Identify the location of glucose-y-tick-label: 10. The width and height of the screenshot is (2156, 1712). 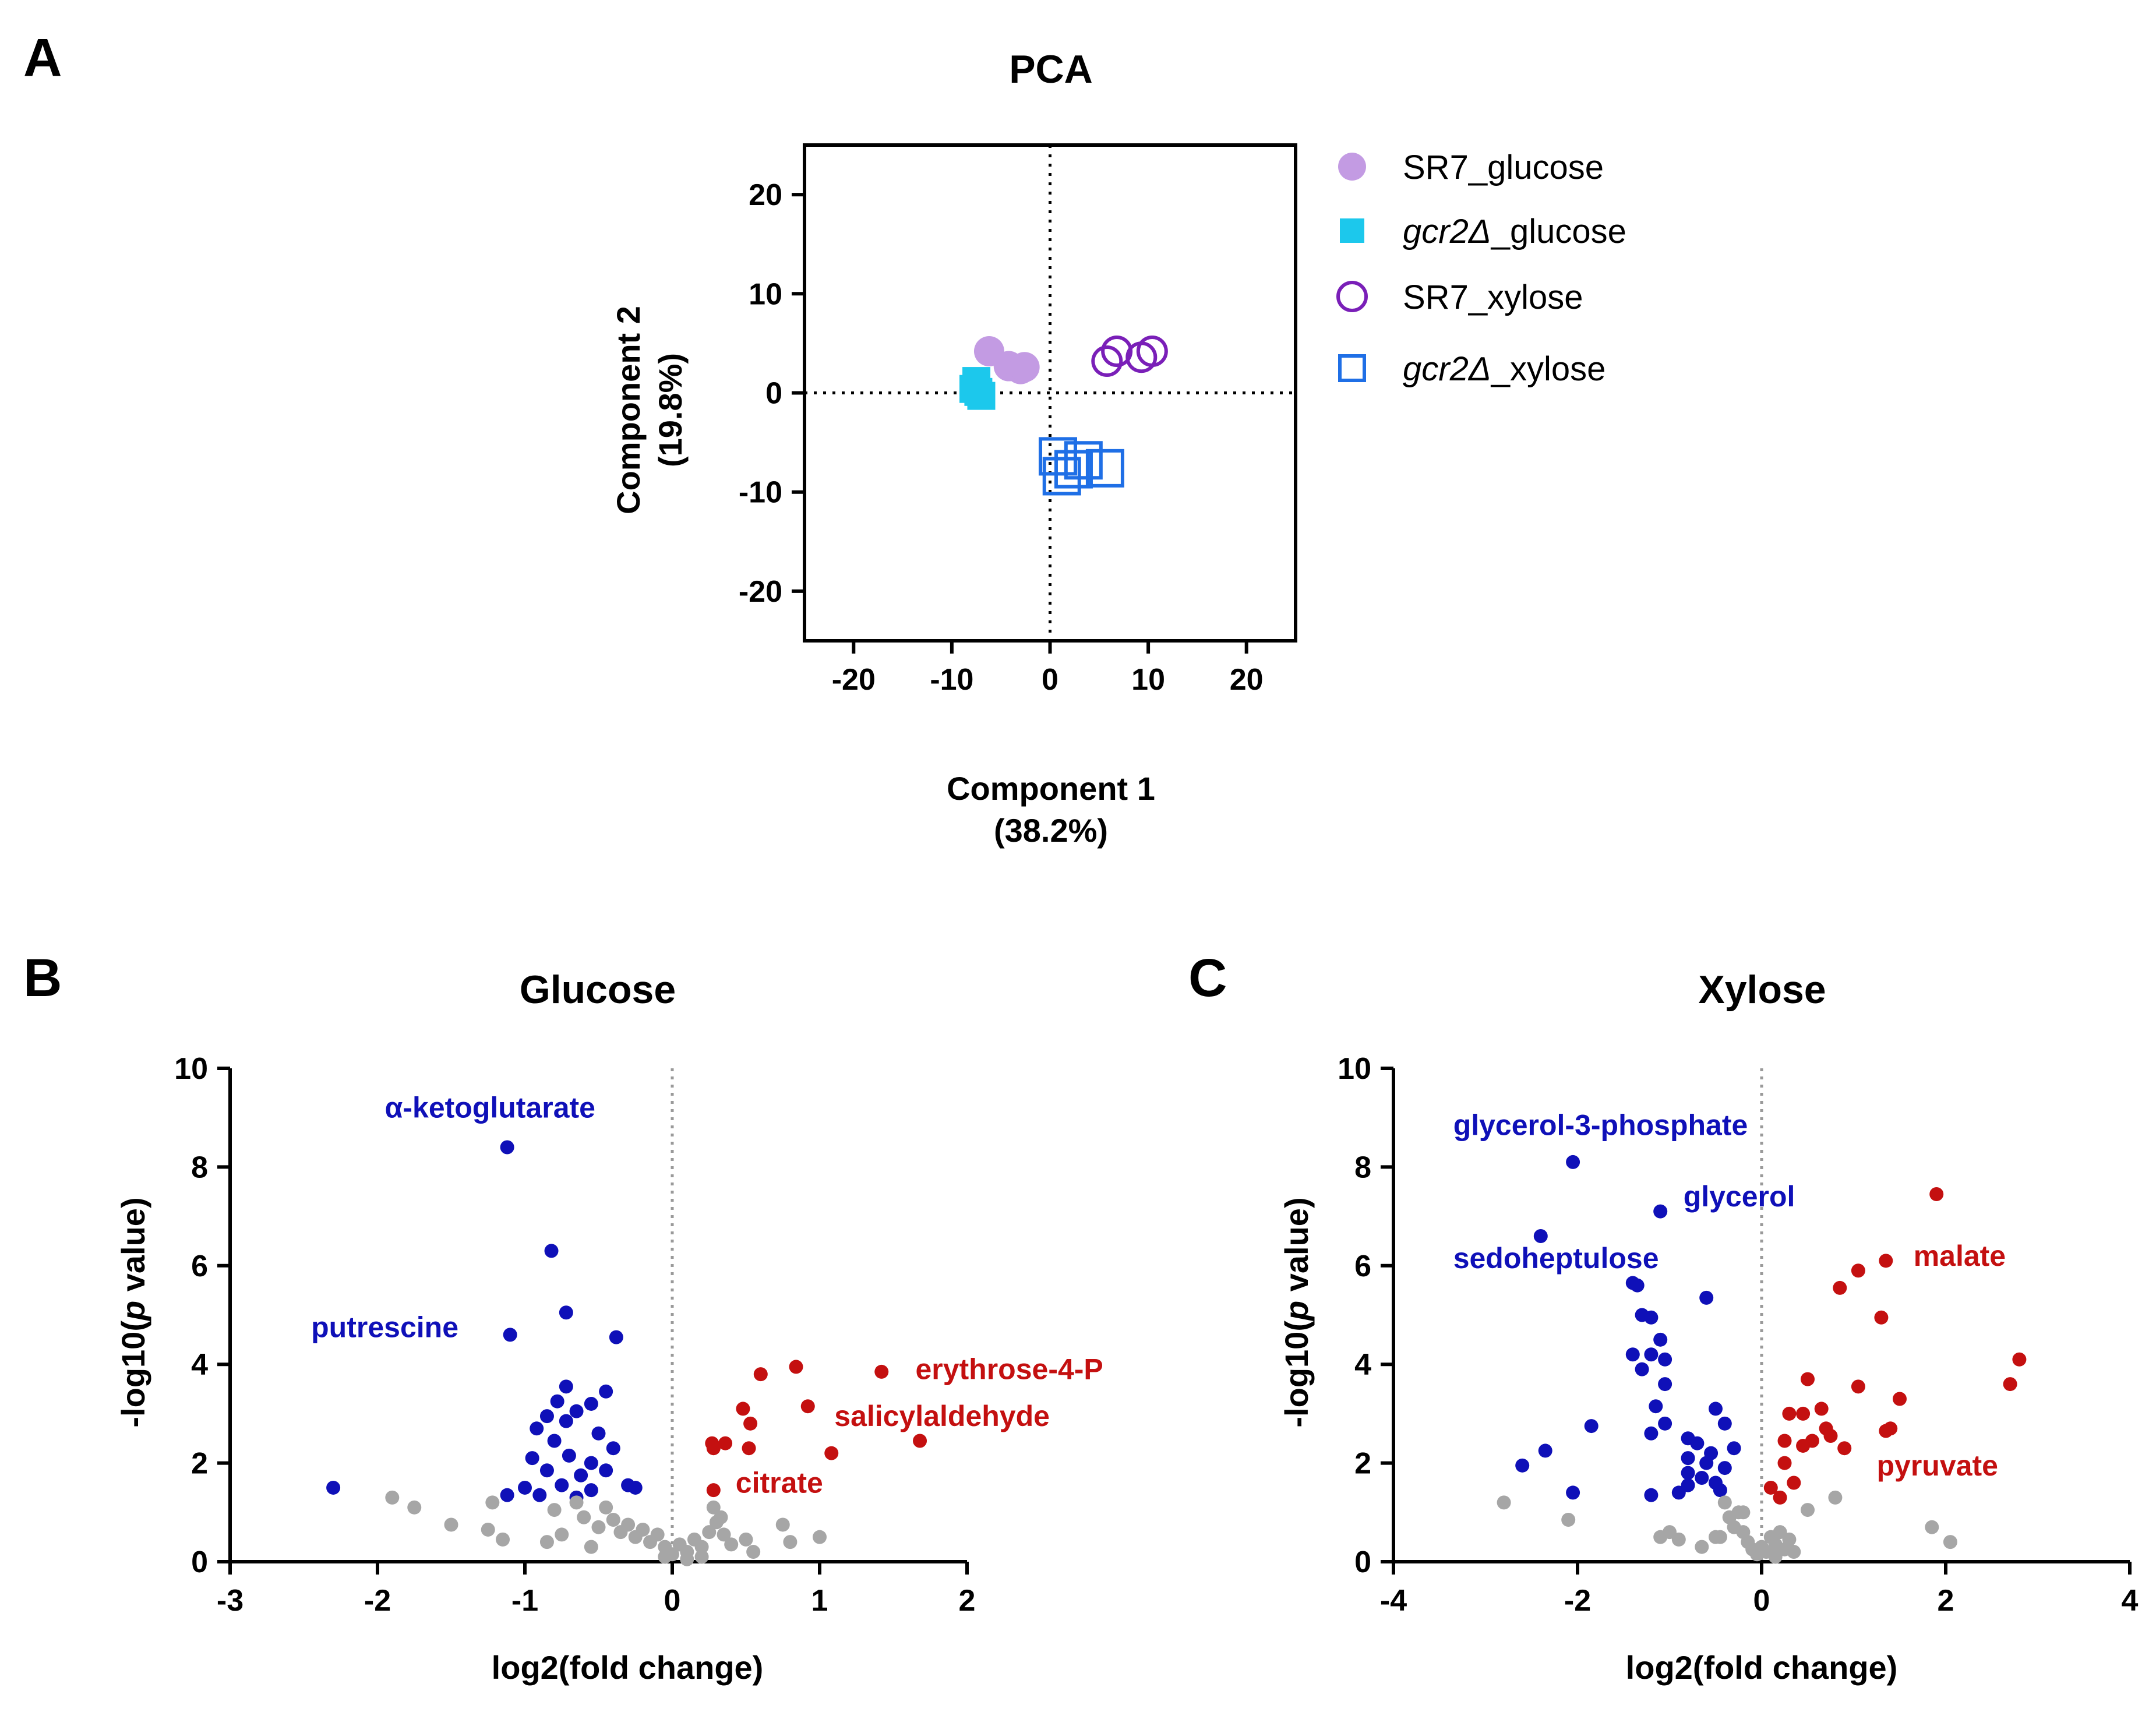
(191, 1069).